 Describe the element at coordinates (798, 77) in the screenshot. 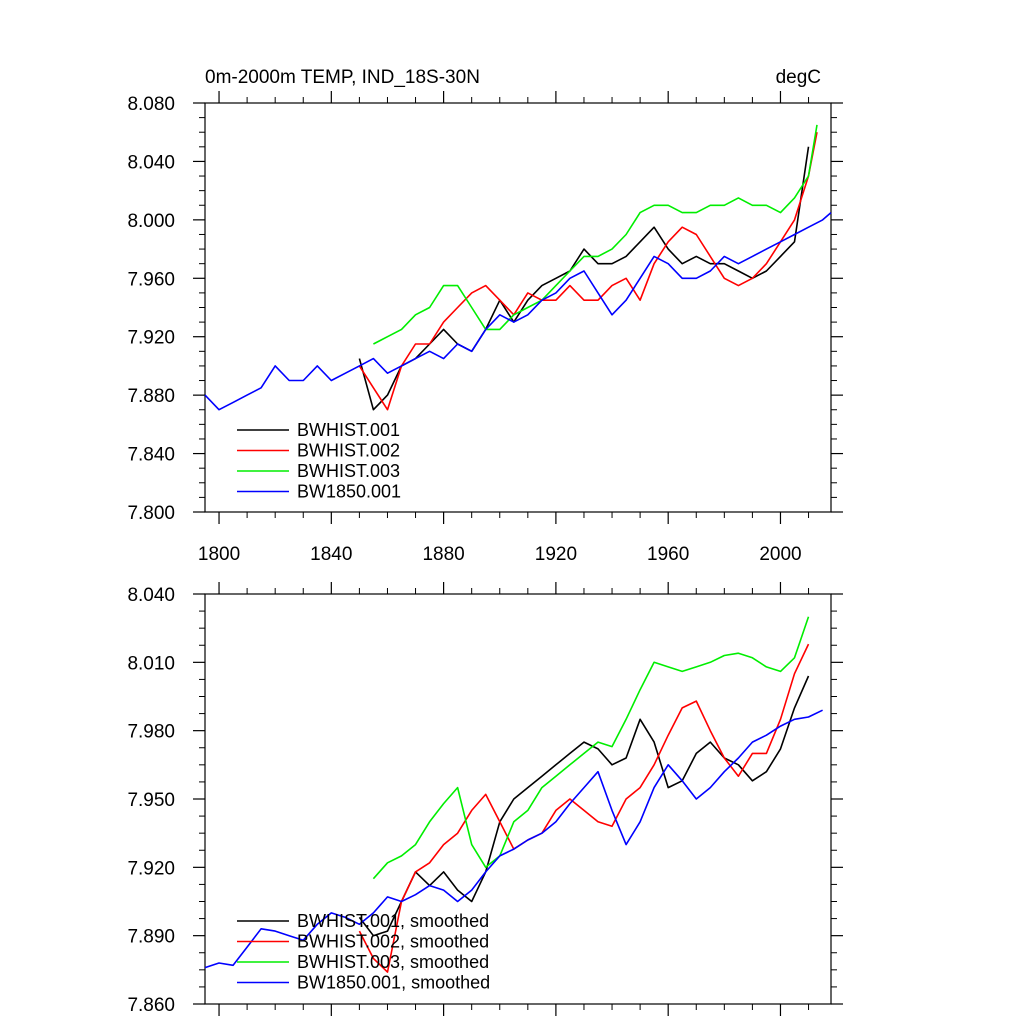

I see `chart-units: degC` at that location.